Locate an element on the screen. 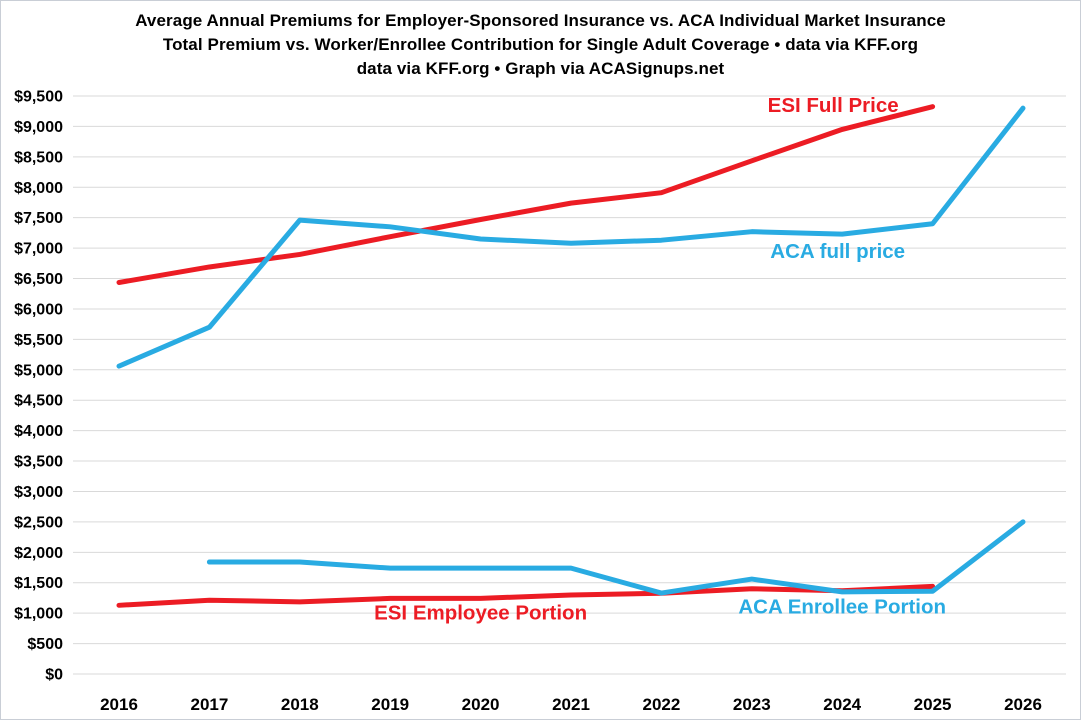 This screenshot has height=720, width=1081. x-axis-tick-label: 2021 is located at coordinates (571, 704).